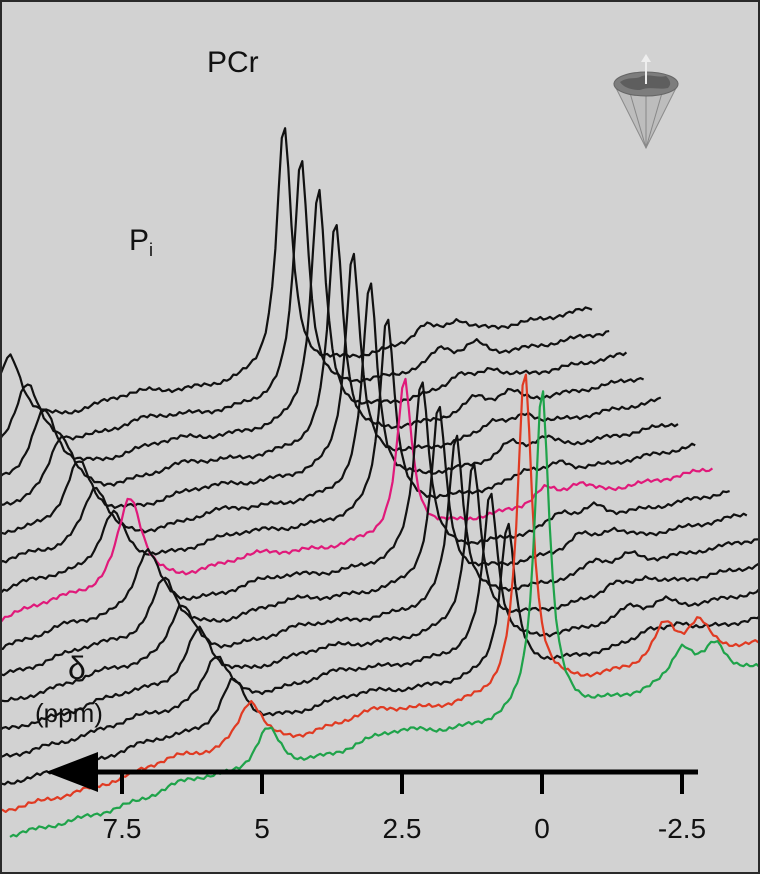 The image size is (760, 874). Describe the element at coordinates (151, 250) in the screenshot. I see `pi-label-subscript: i` at that location.